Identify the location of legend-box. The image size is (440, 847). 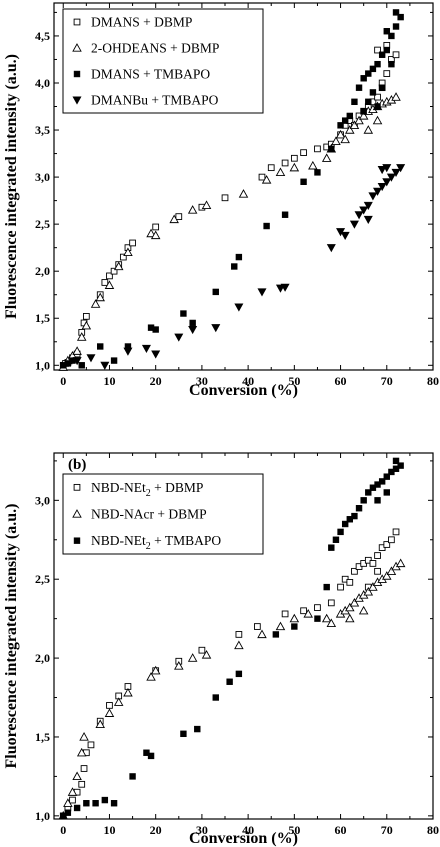
(163, 61).